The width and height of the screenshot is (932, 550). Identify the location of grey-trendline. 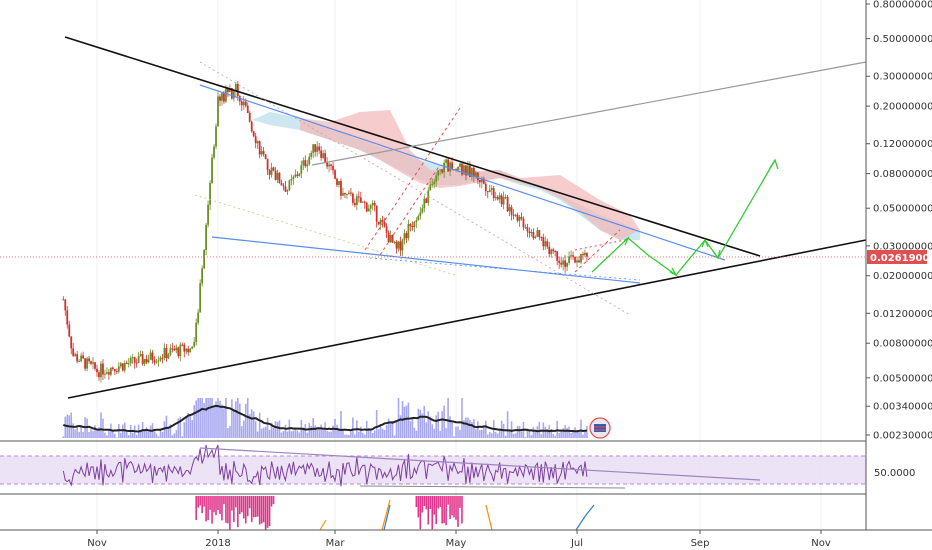
(589, 113).